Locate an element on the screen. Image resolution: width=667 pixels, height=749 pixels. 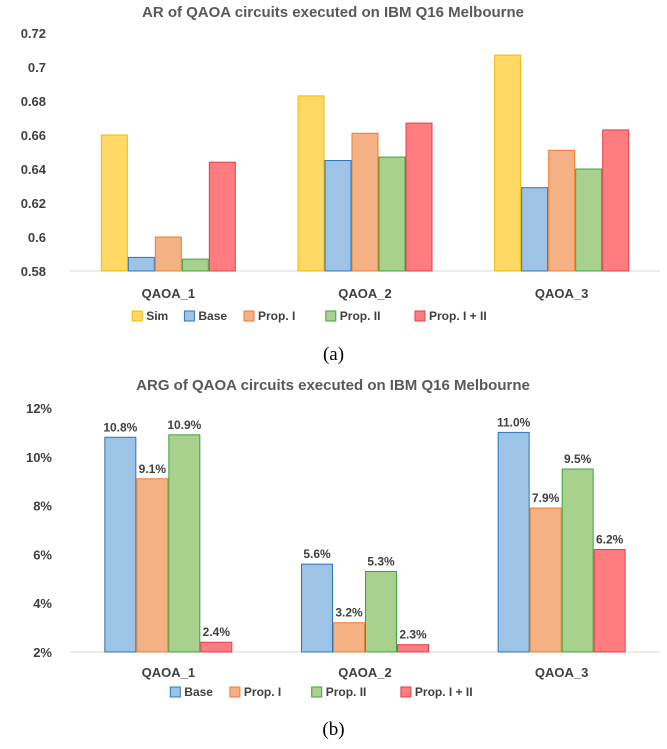
legend-label: Sim is located at coordinates (157, 316).